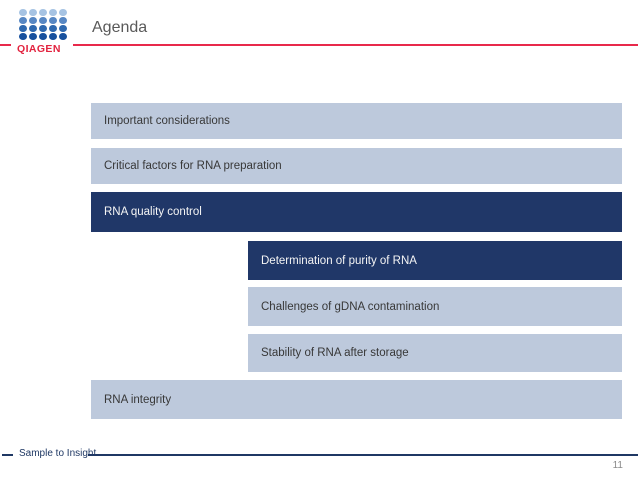  Describe the element at coordinates (356, 212) in the screenshot. I see `agenda-item-rna-quality-control: RNA quality control` at that location.